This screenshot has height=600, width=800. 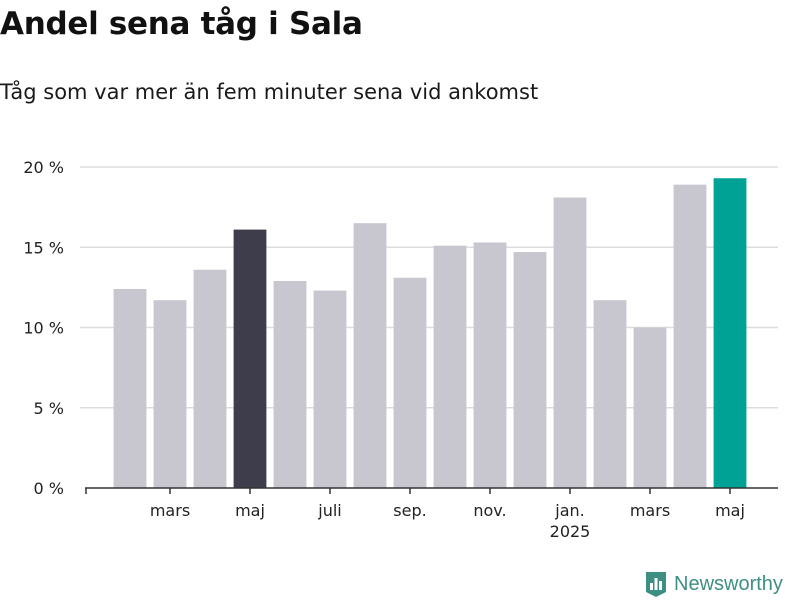 What do you see at coordinates (728, 583) in the screenshot?
I see `brand-name: Newsworthy` at bounding box center [728, 583].